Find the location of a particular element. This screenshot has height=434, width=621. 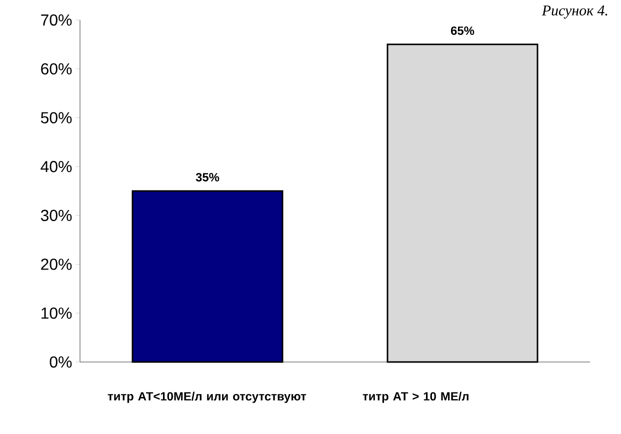

y-tick-label: 60% is located at coordinates (56, 68).